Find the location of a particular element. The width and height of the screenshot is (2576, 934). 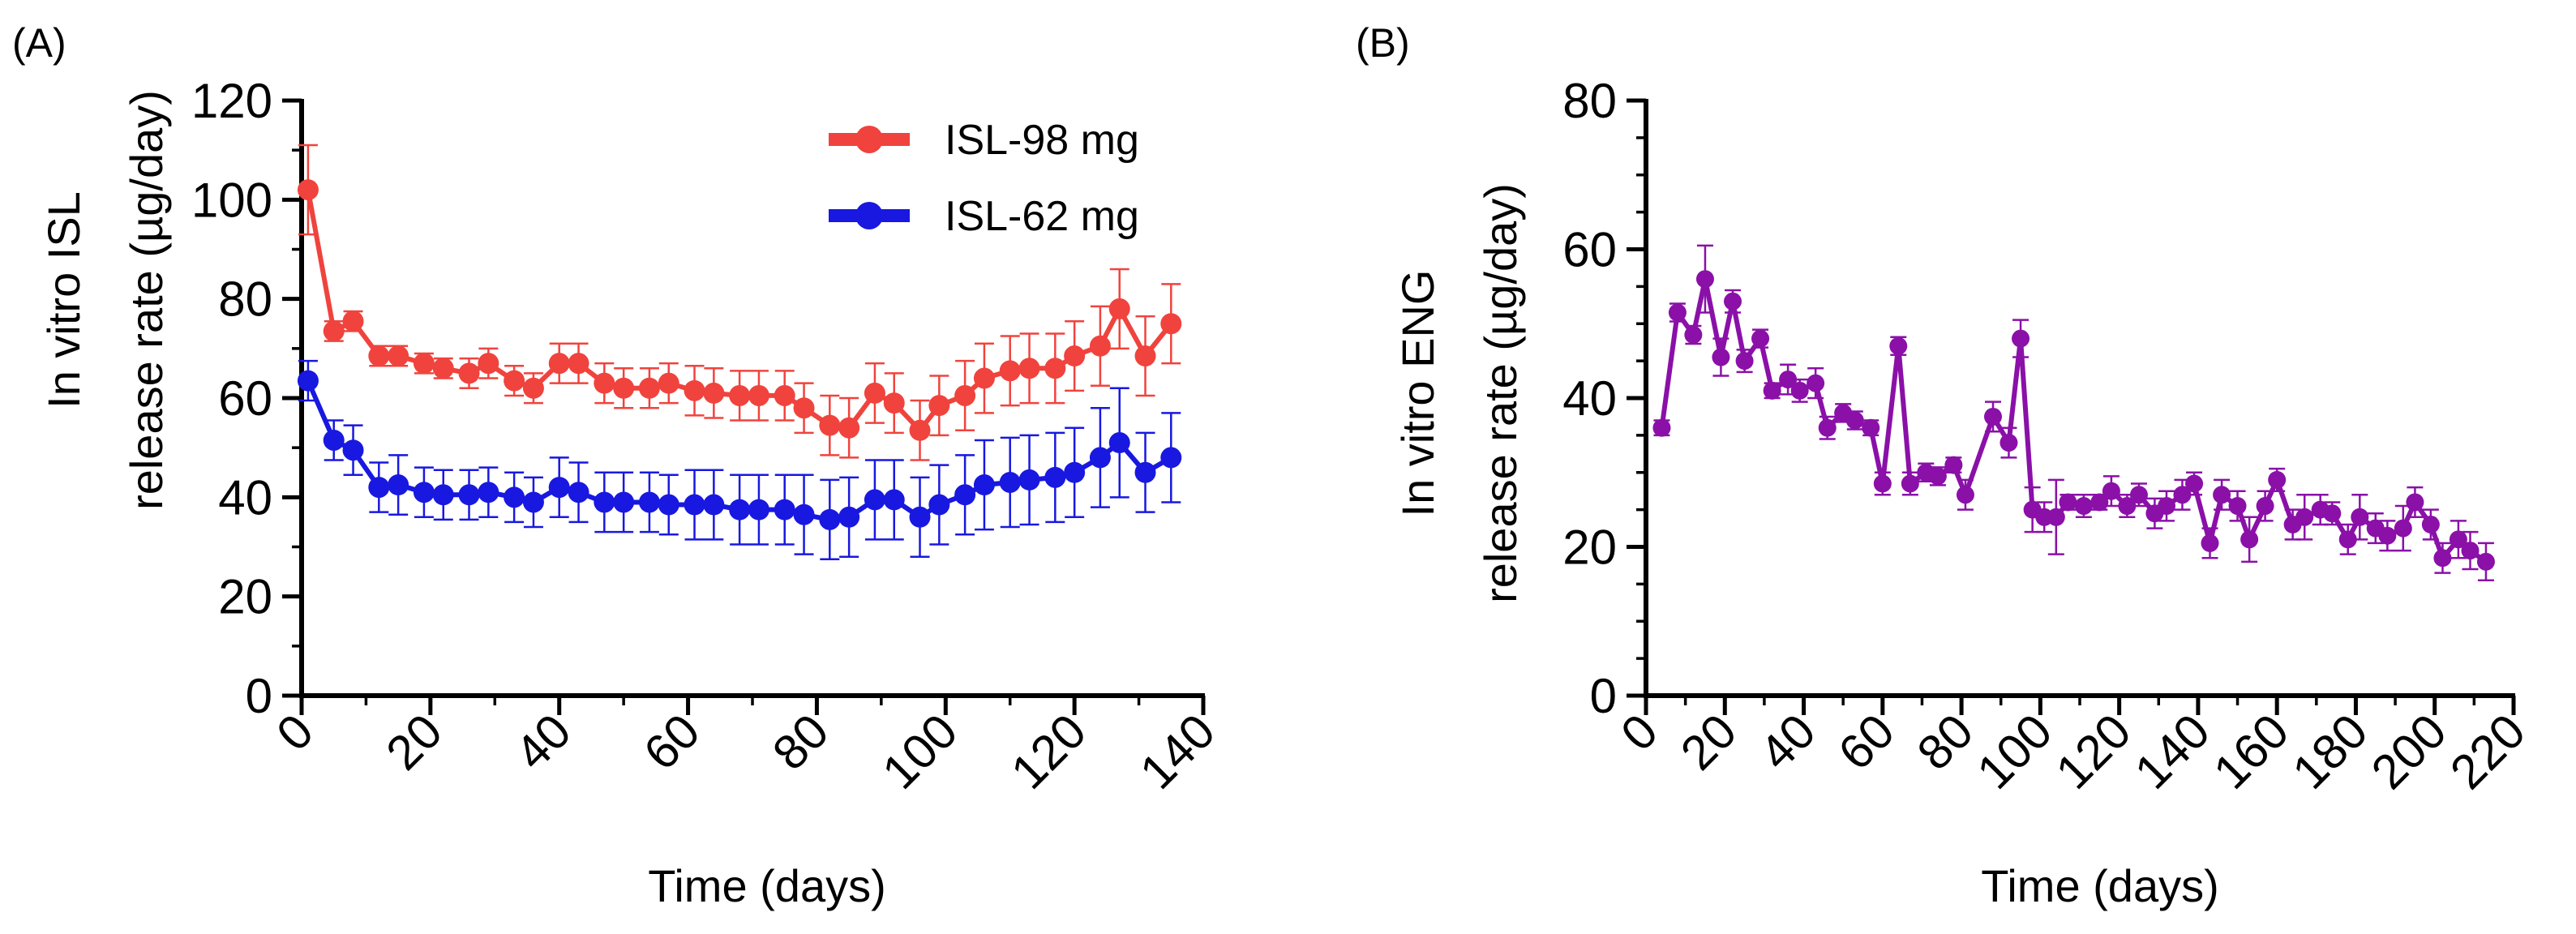

panel-b-y-tick-label-0: 0 is located at coordinates (1603, 696).